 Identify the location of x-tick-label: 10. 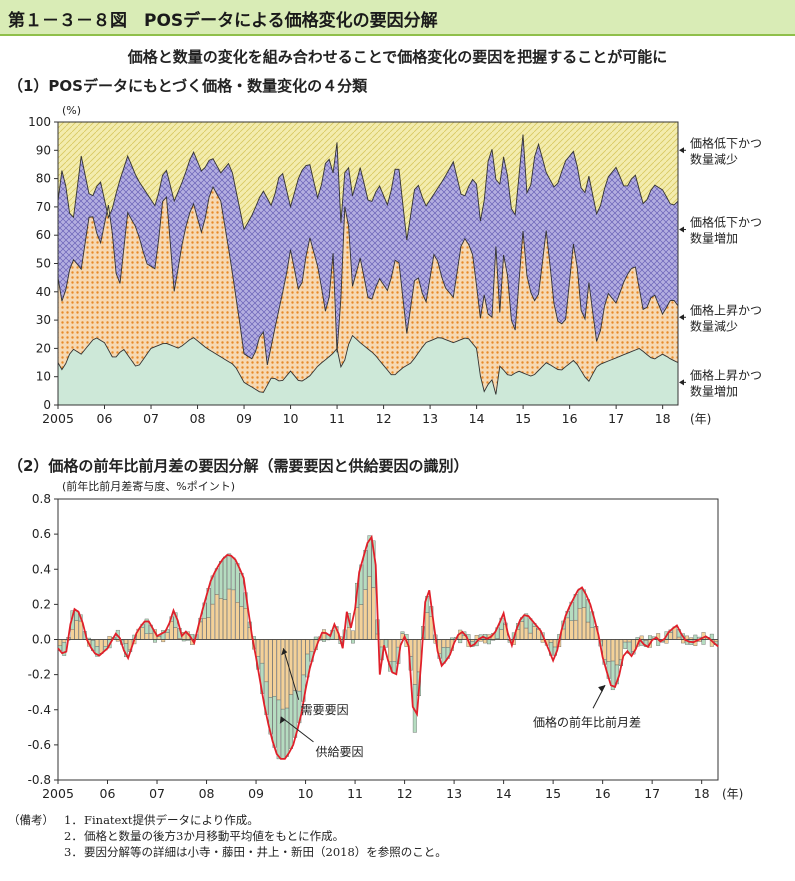
(291, 418).